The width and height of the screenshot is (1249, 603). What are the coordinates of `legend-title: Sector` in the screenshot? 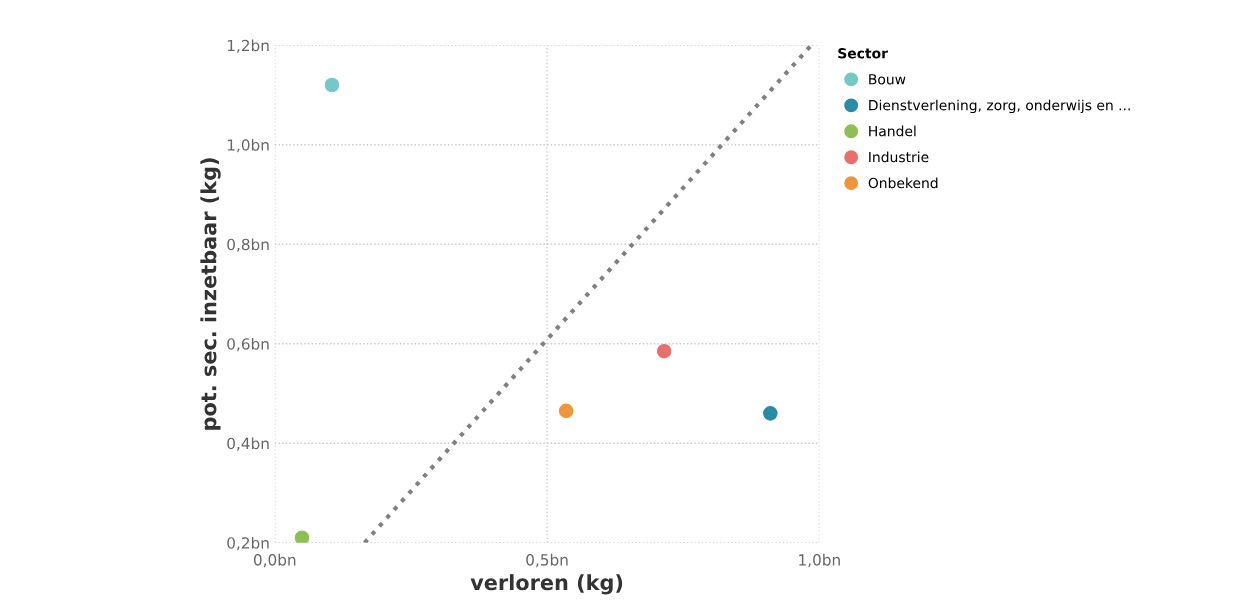 It's located at (863, 53).